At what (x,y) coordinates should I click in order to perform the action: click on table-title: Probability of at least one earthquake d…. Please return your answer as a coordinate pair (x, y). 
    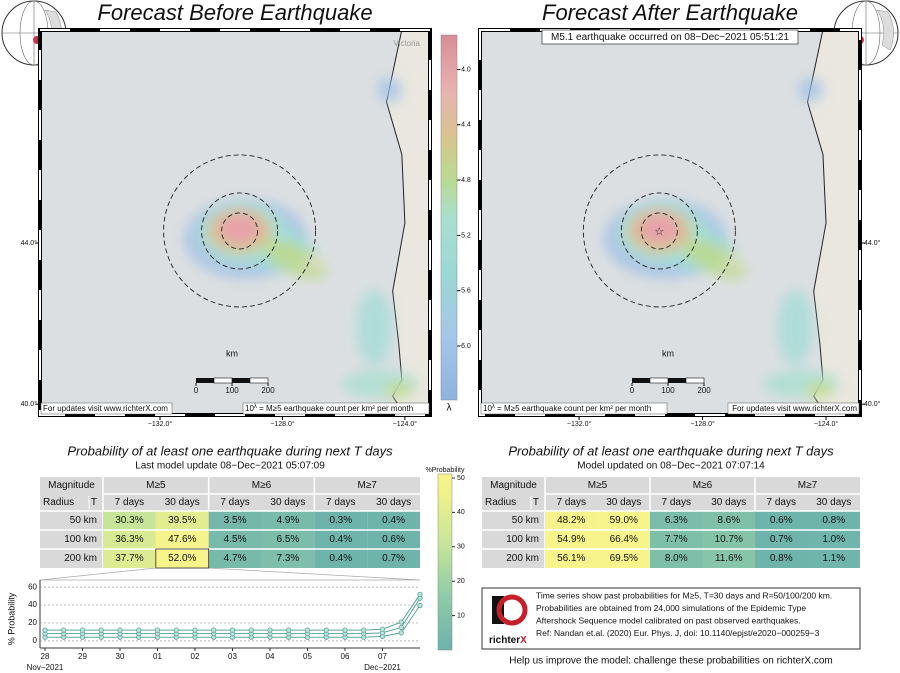
    Looking at the image, I should click on (230, 450).